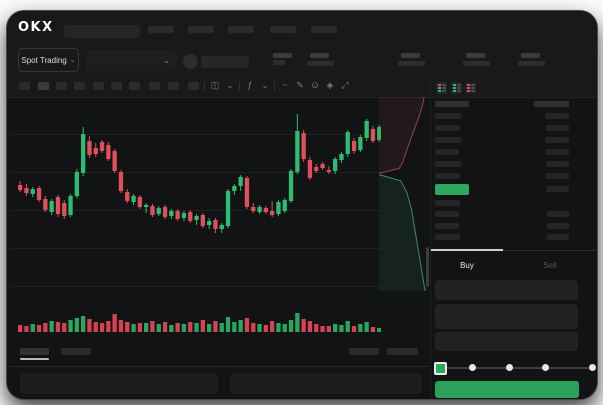 The height and width of the screenshot is (405, 603). I want to click on volume-chart, so click(196, 313).